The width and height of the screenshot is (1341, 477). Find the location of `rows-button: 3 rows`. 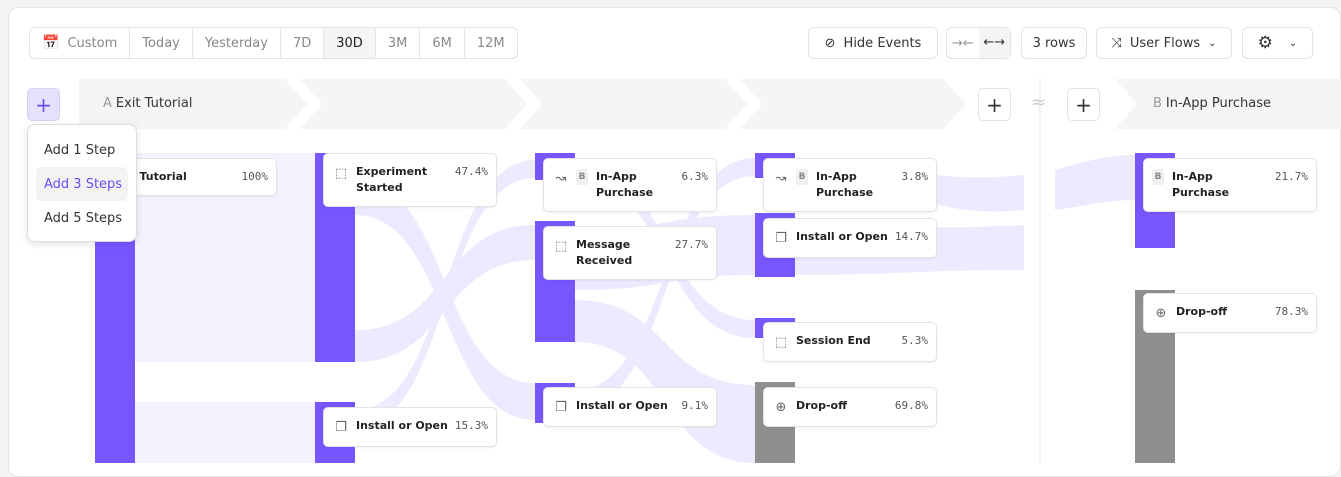

rows-button: 3 rows is located at coordinates (1054, 43).